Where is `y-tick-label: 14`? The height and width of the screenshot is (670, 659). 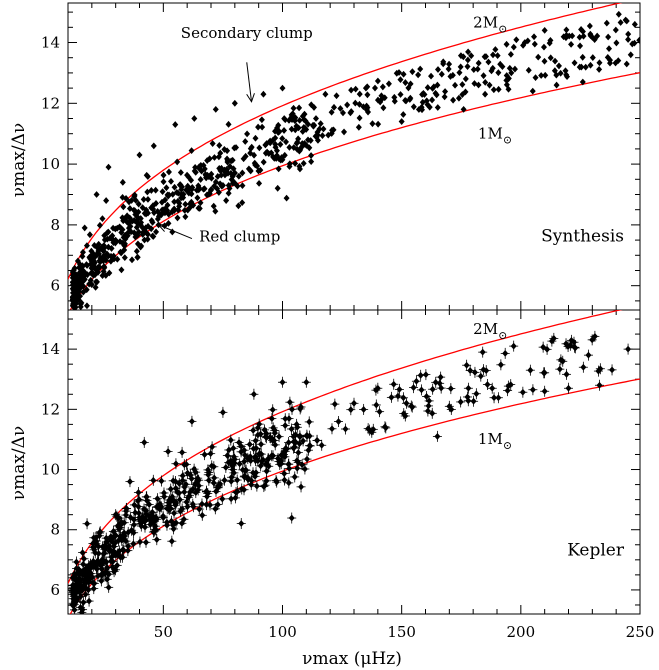 y-tick-label: 14 is located at coordinates (50, 43).